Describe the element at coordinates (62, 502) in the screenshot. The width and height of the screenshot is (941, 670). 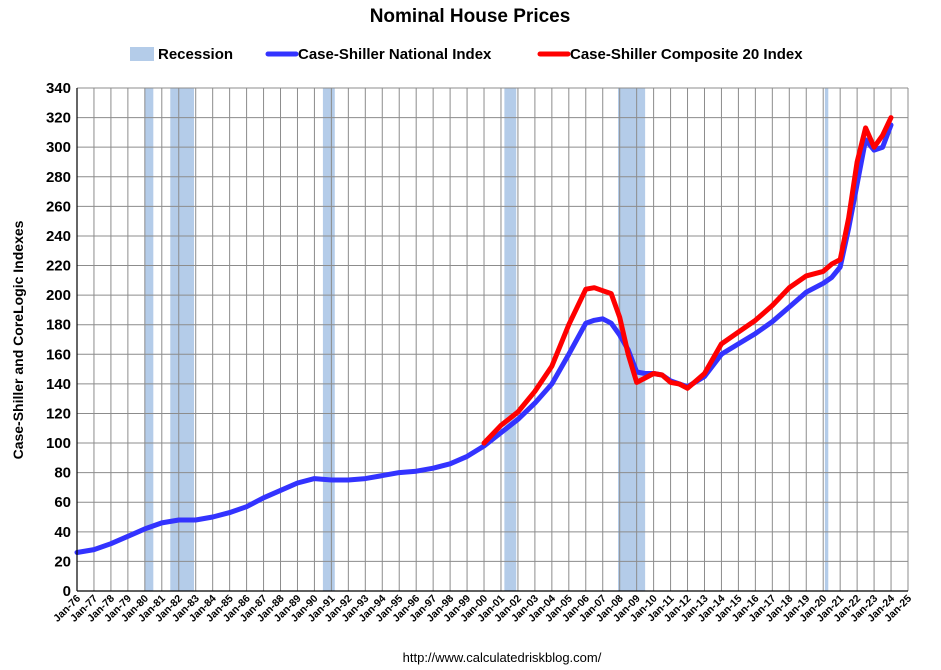
I see `y-tick-label-3: 60` at that location.